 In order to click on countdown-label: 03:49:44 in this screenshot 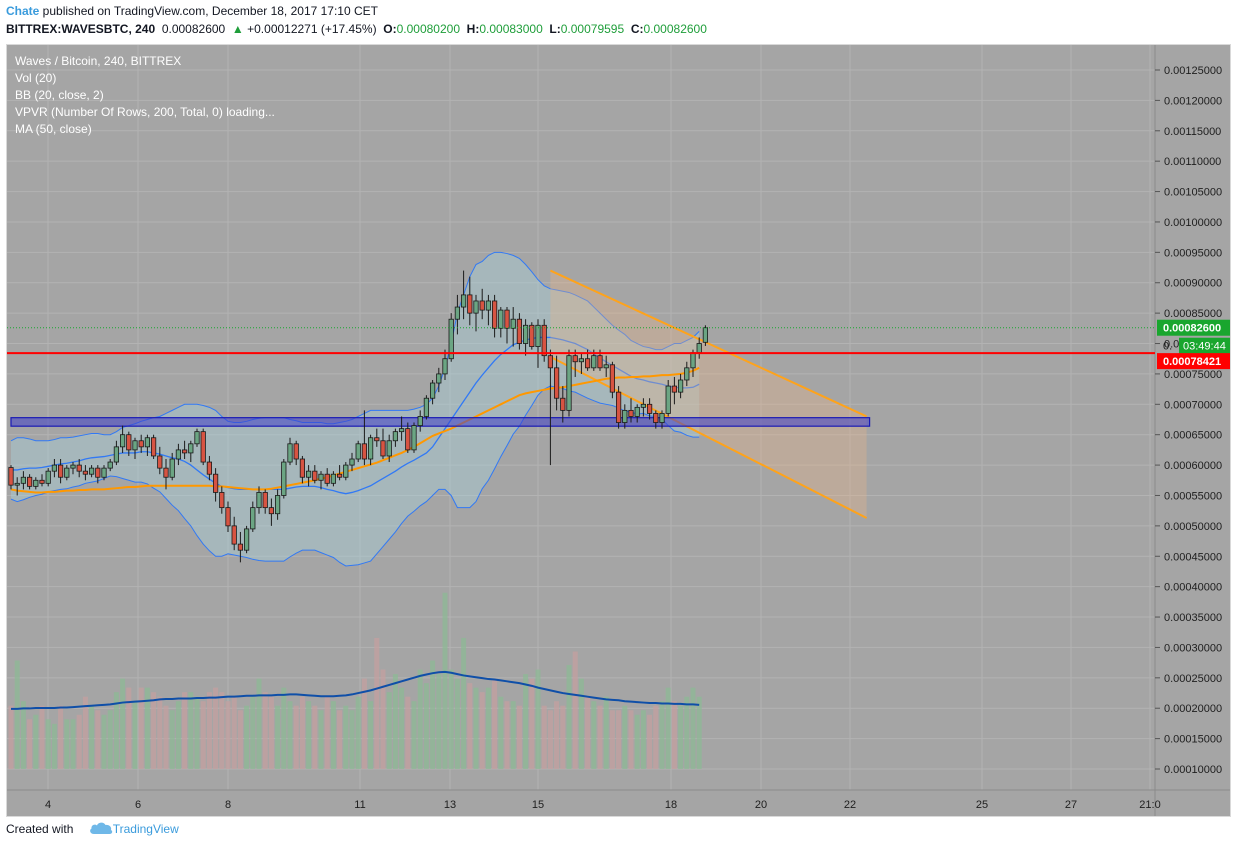, I will do `click(1204, 347)`.